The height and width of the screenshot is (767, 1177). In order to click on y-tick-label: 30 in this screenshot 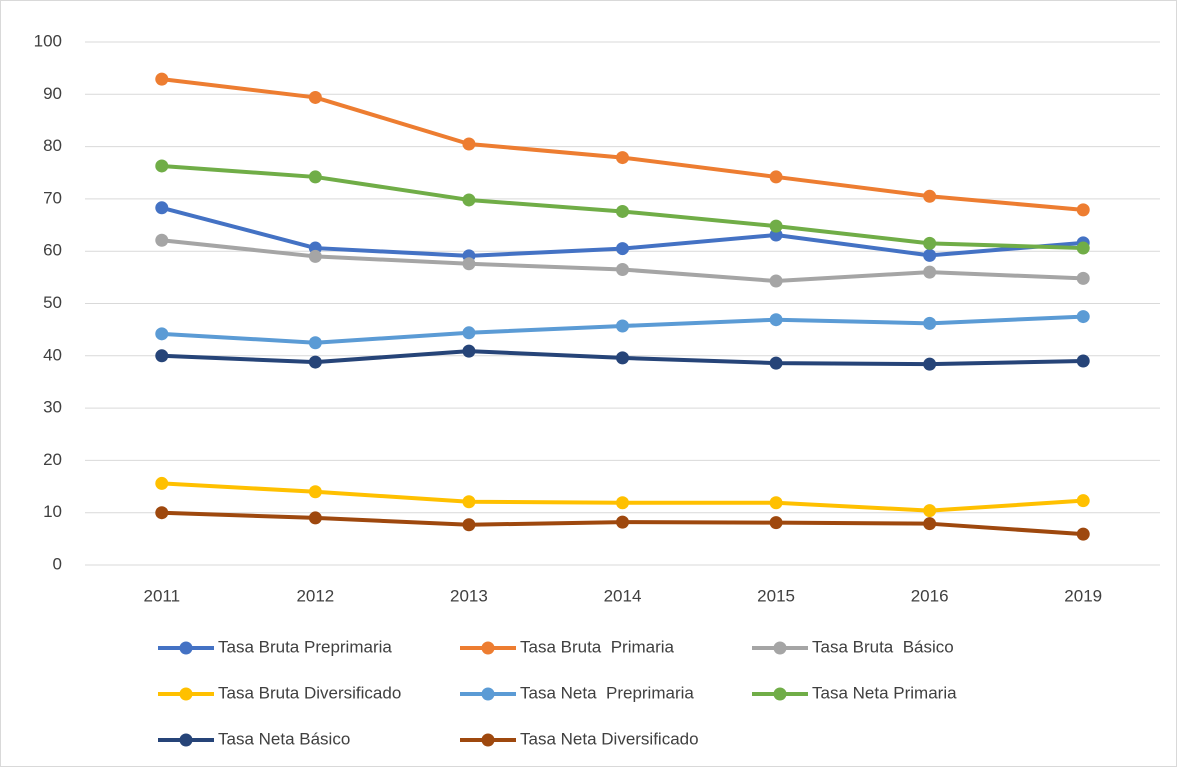, I will do `click(52, 407)`.